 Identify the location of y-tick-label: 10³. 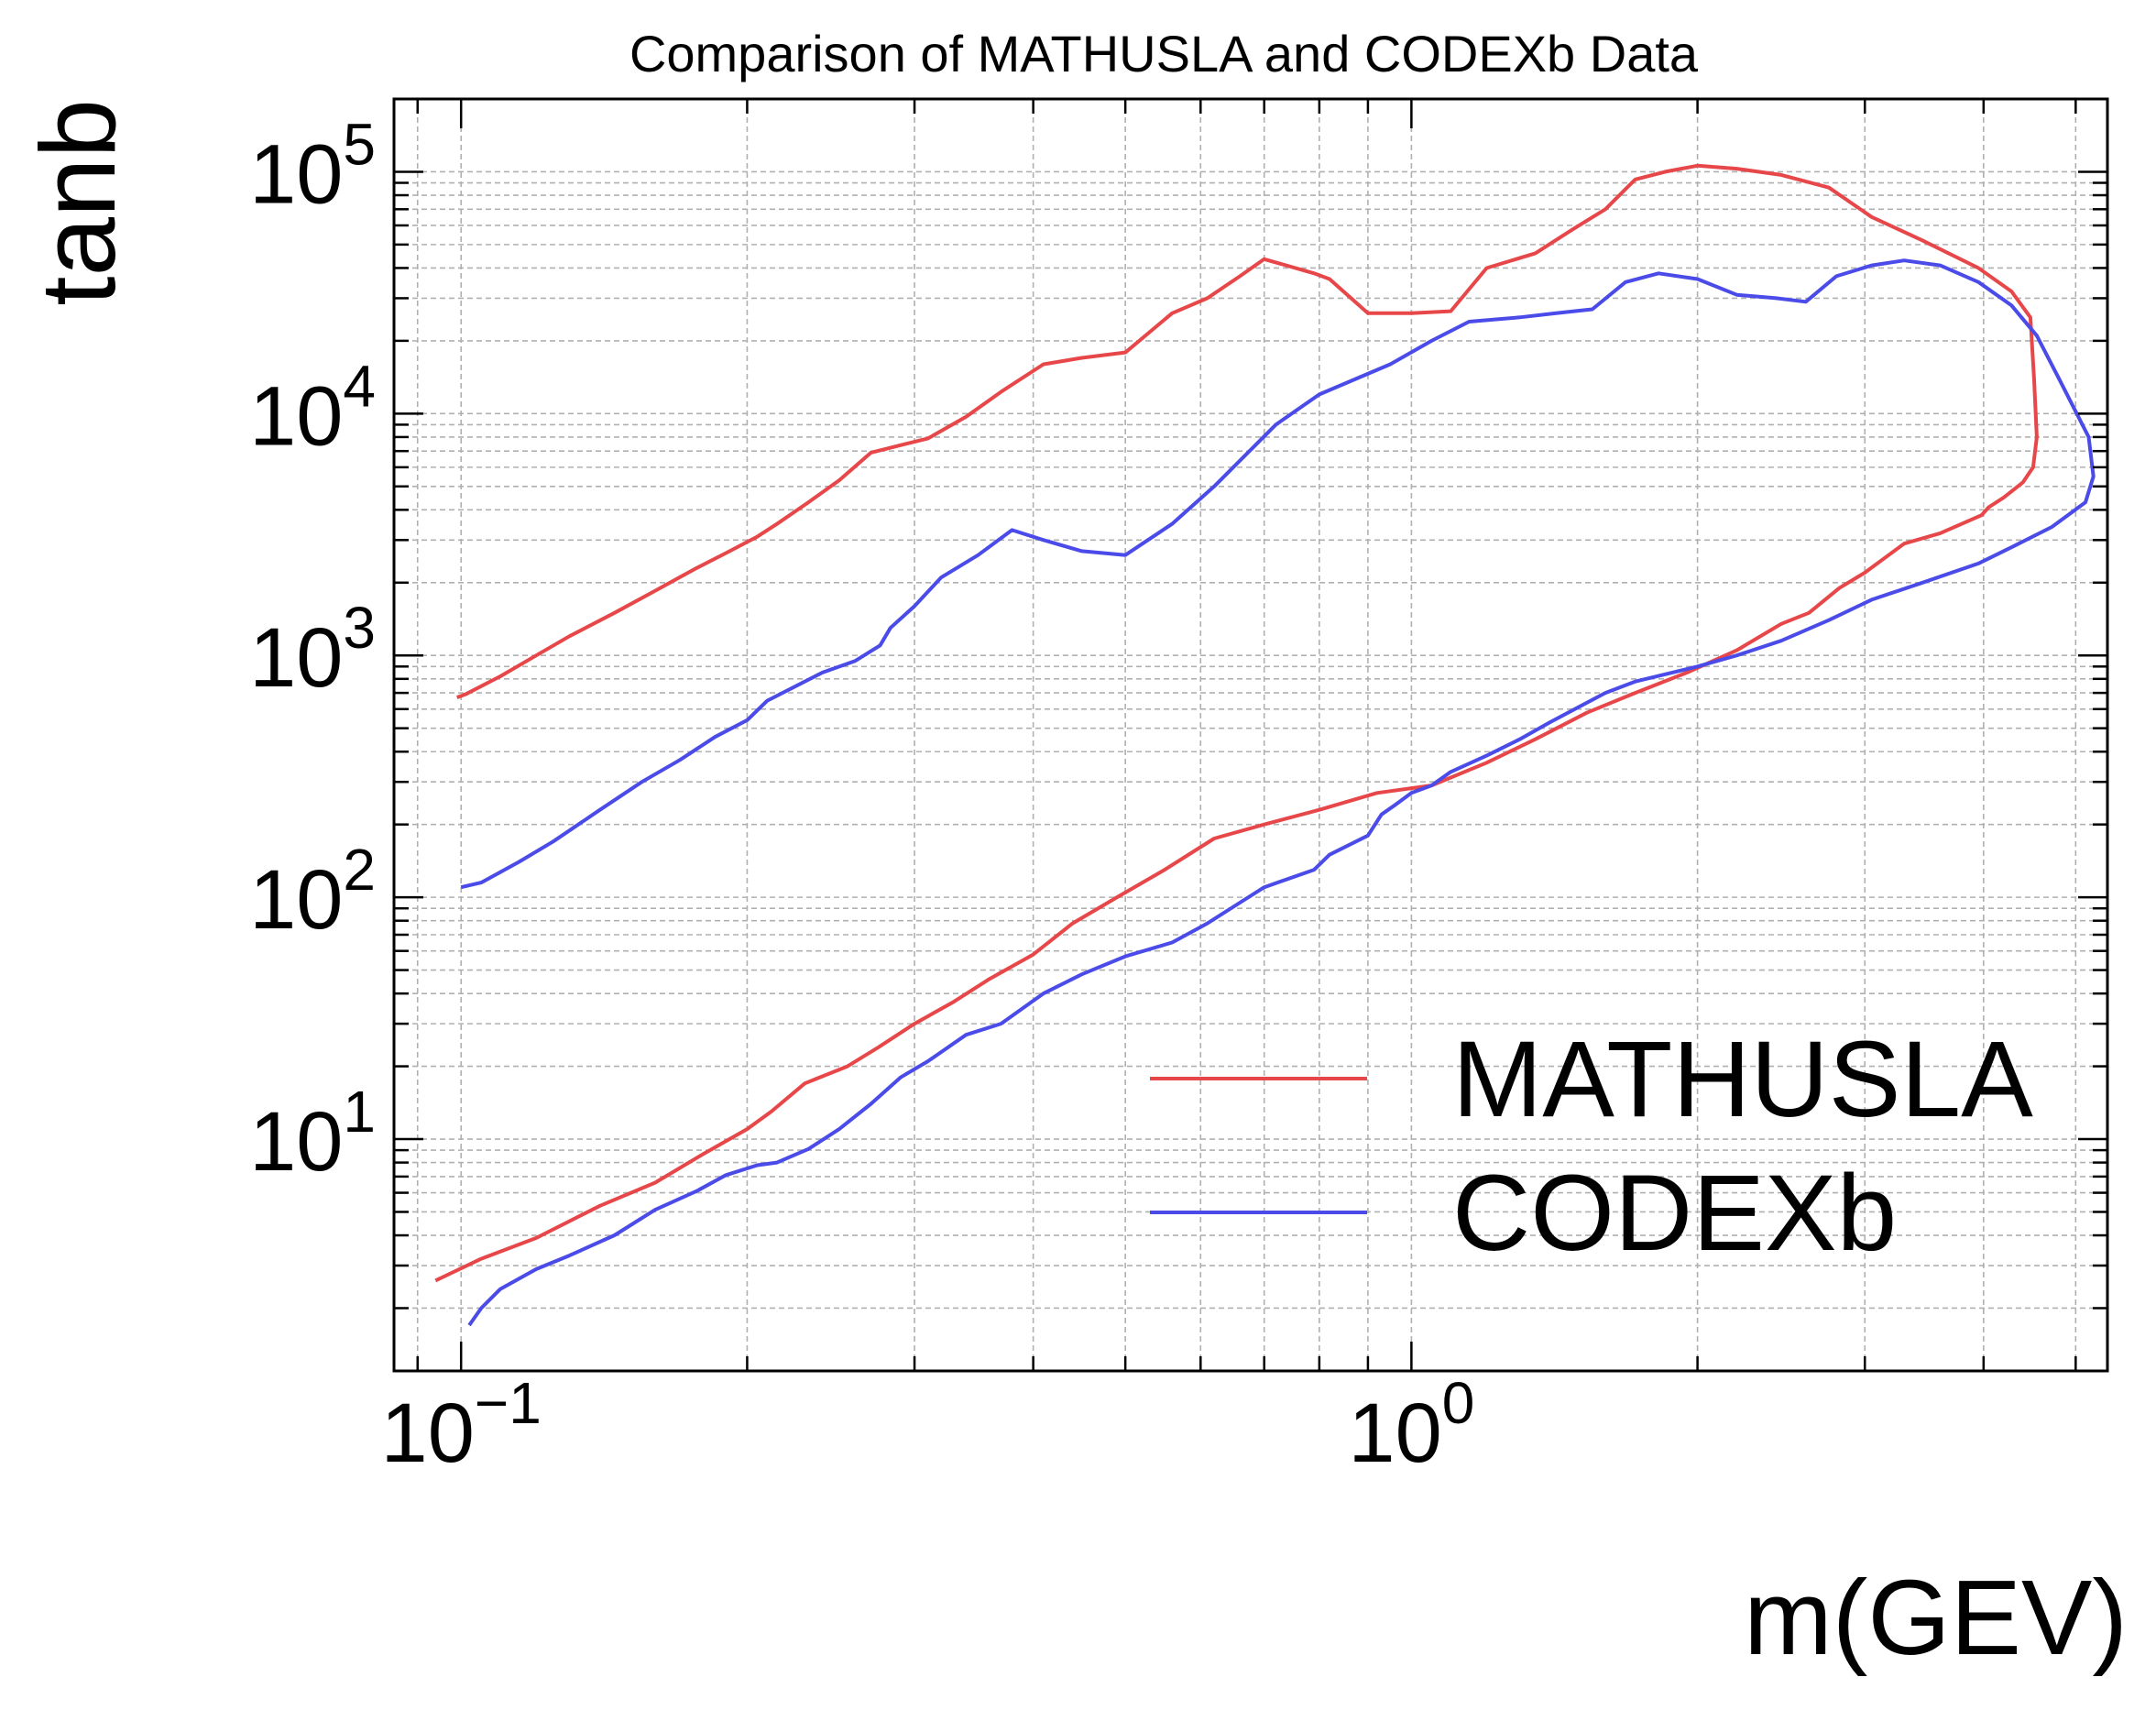
(312, 650).